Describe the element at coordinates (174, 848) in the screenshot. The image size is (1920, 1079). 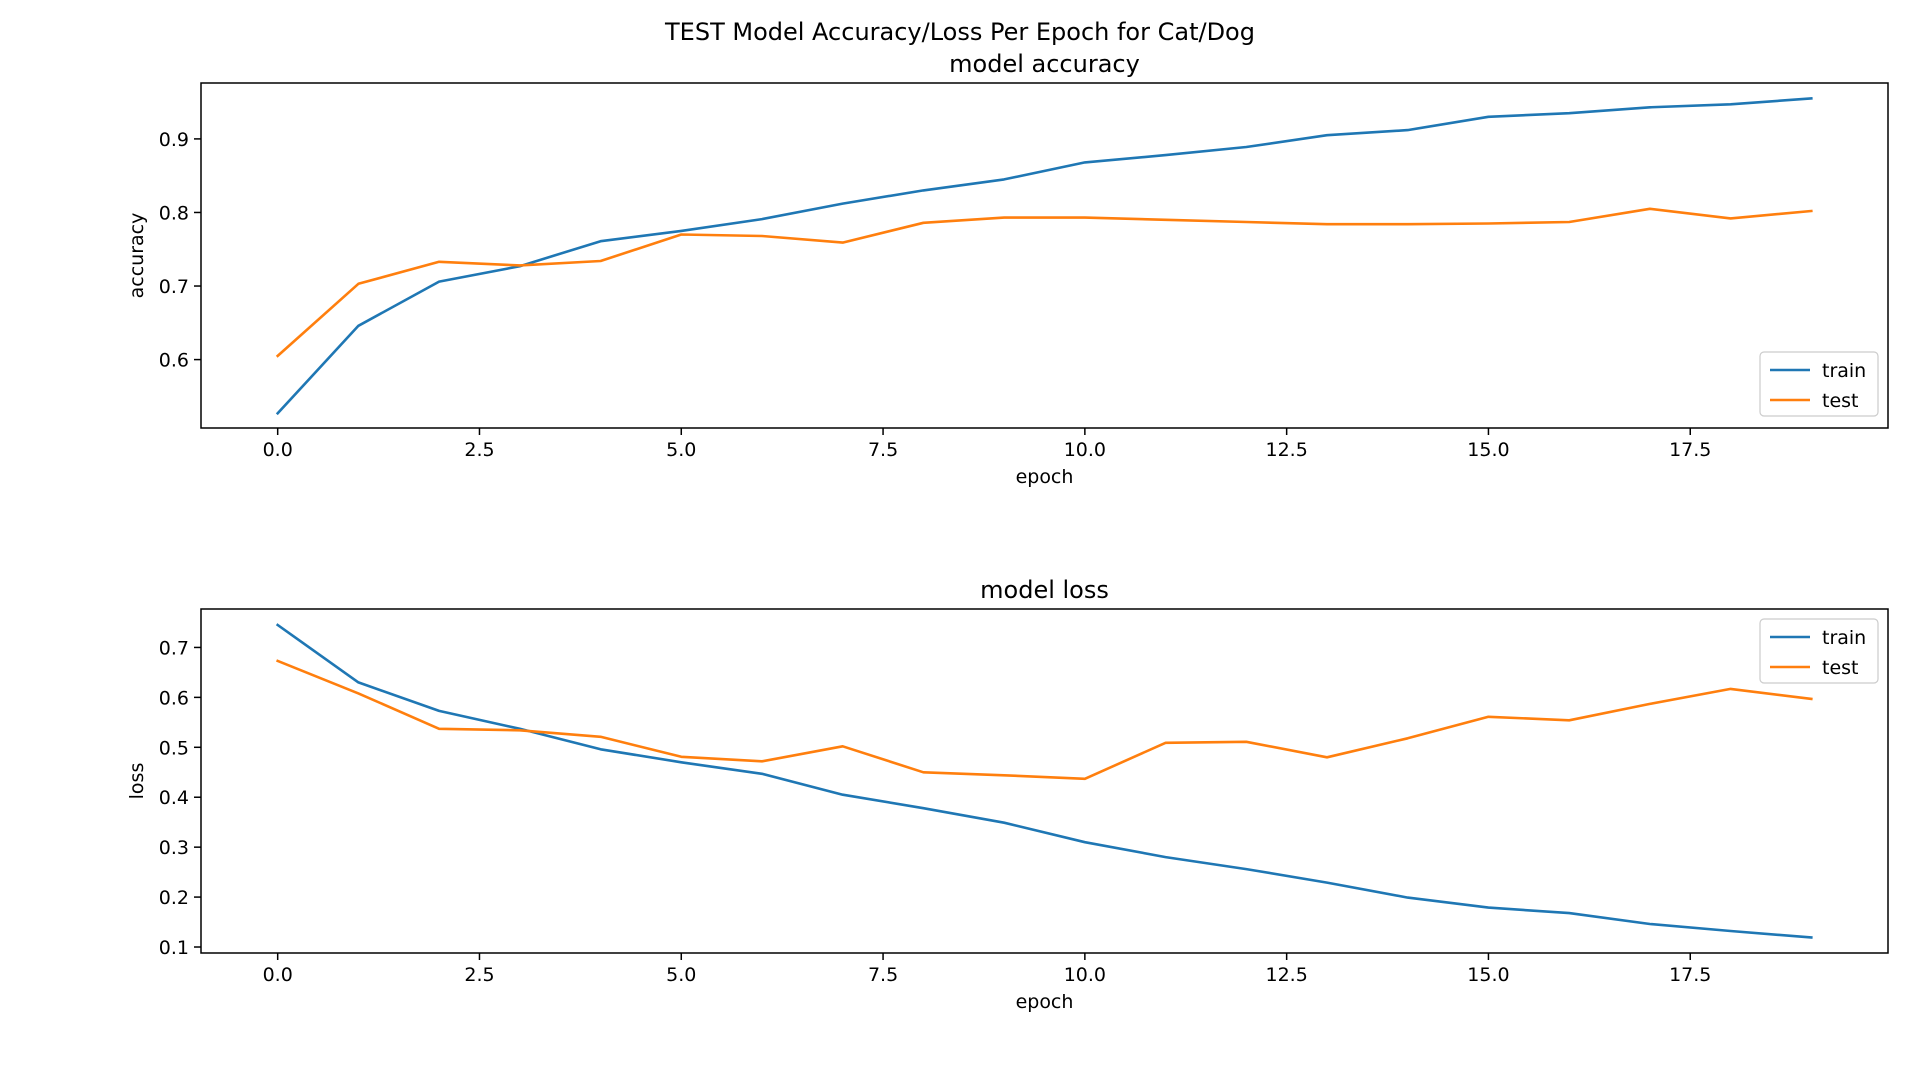
I see `y-tick-label: 0.3` at that location.